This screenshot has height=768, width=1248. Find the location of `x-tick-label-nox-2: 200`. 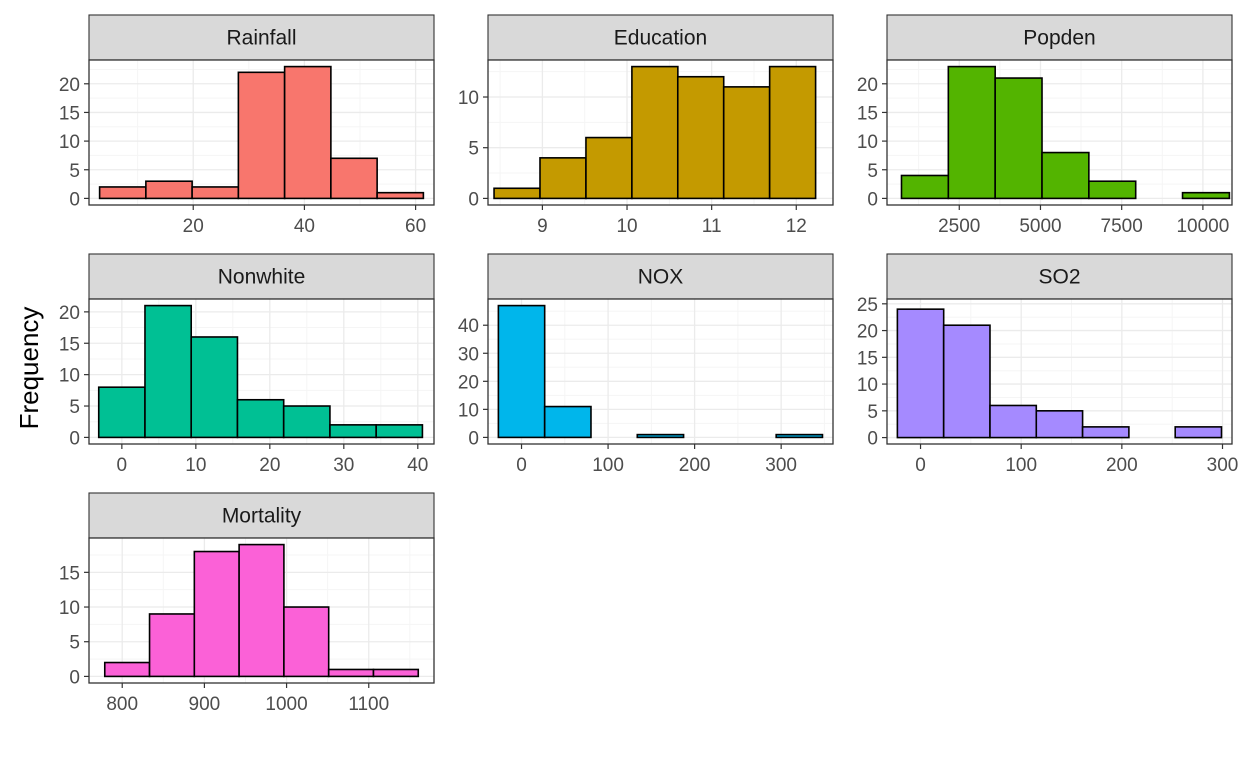

x-tick-label-nox-2: 200 is located at coordinates (695, 465).